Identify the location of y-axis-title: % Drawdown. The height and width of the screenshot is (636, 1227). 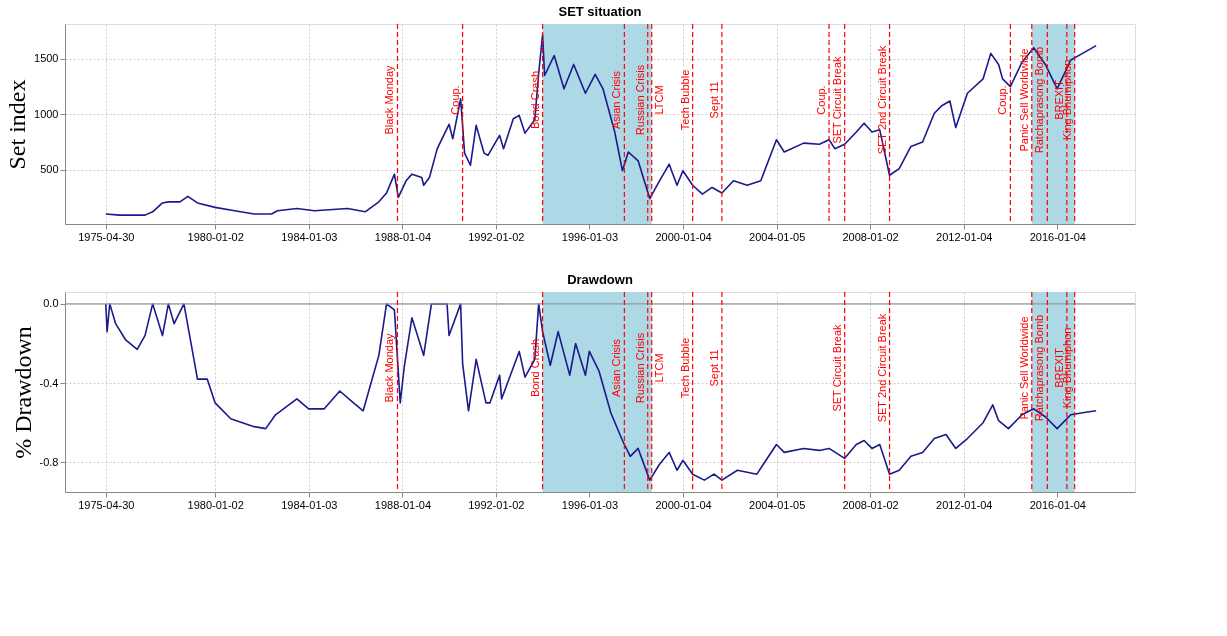
(22, 392).